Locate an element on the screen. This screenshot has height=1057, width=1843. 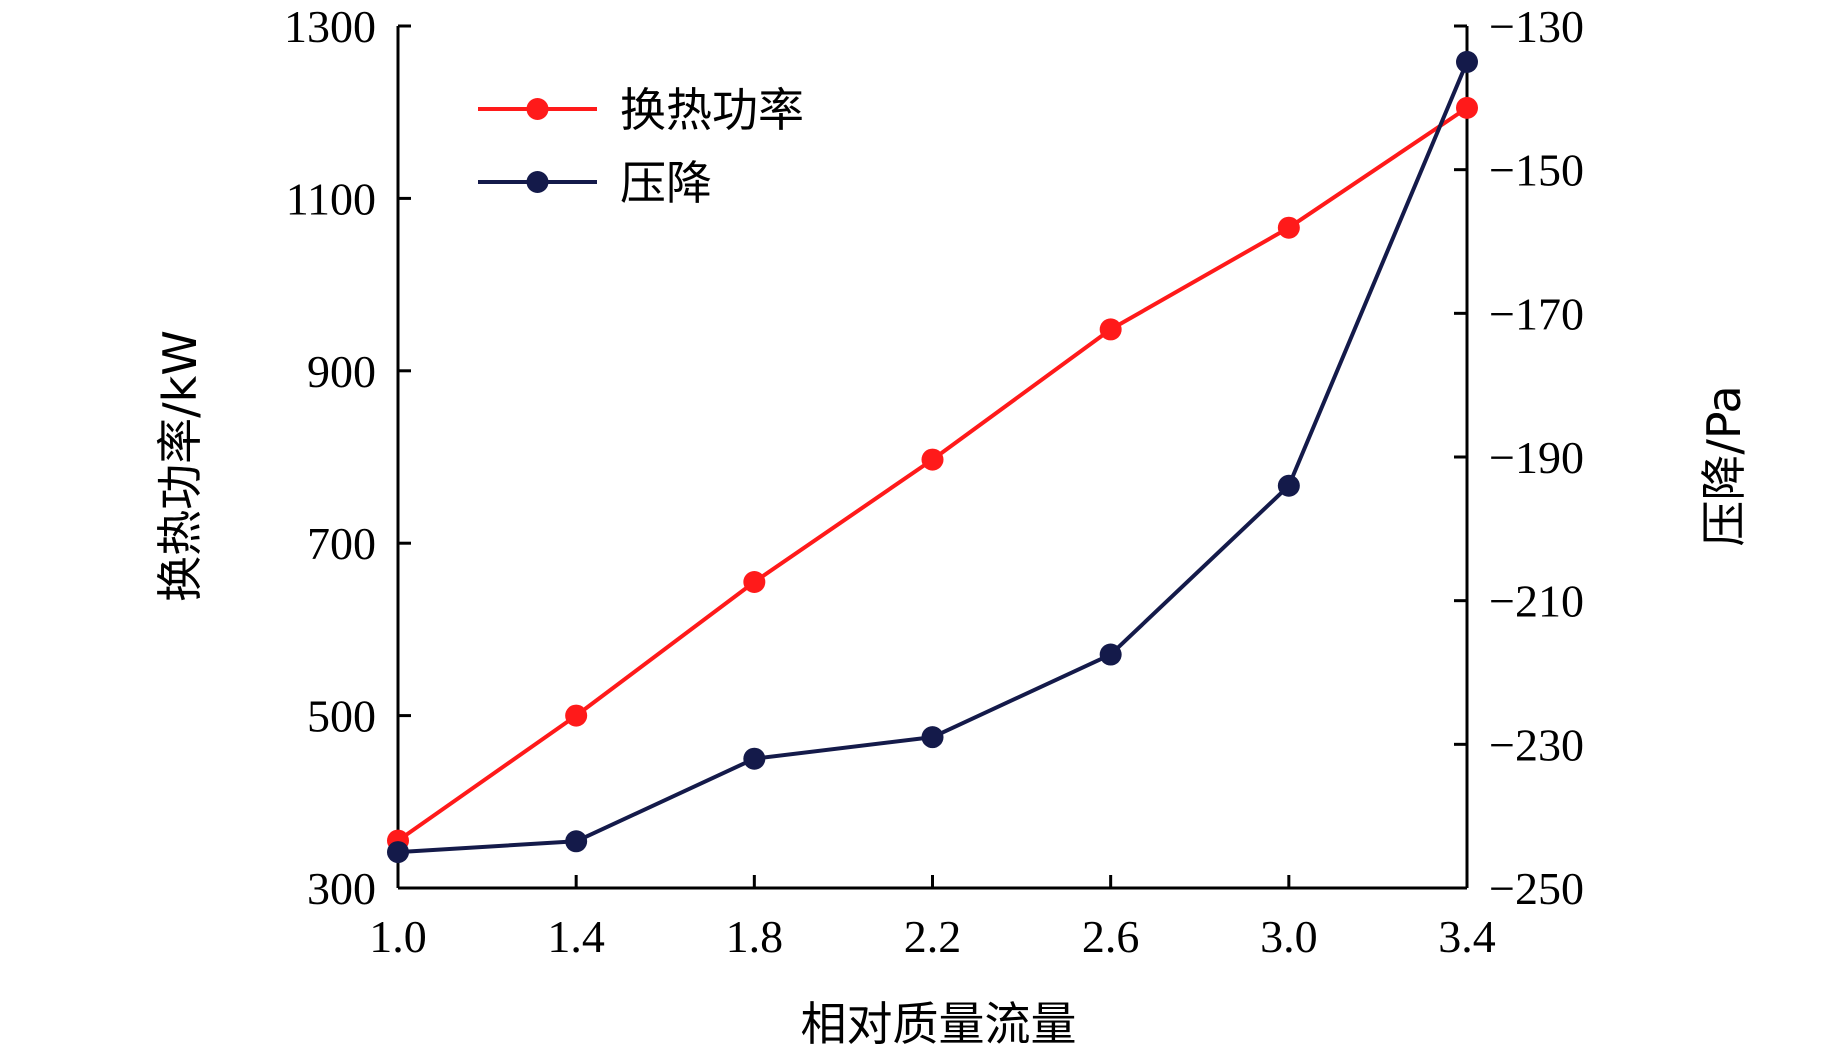
x-tick-label: 3.0 is located at coordinates (1289, 936).